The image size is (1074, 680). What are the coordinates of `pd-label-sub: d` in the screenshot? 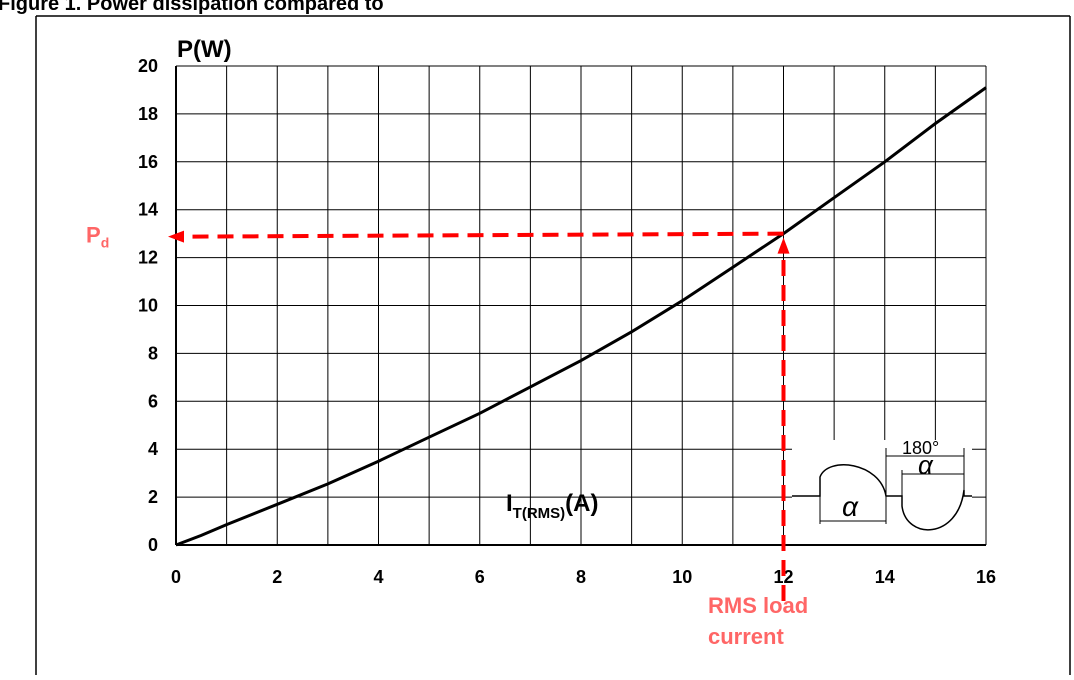 It's located at (105, 243).